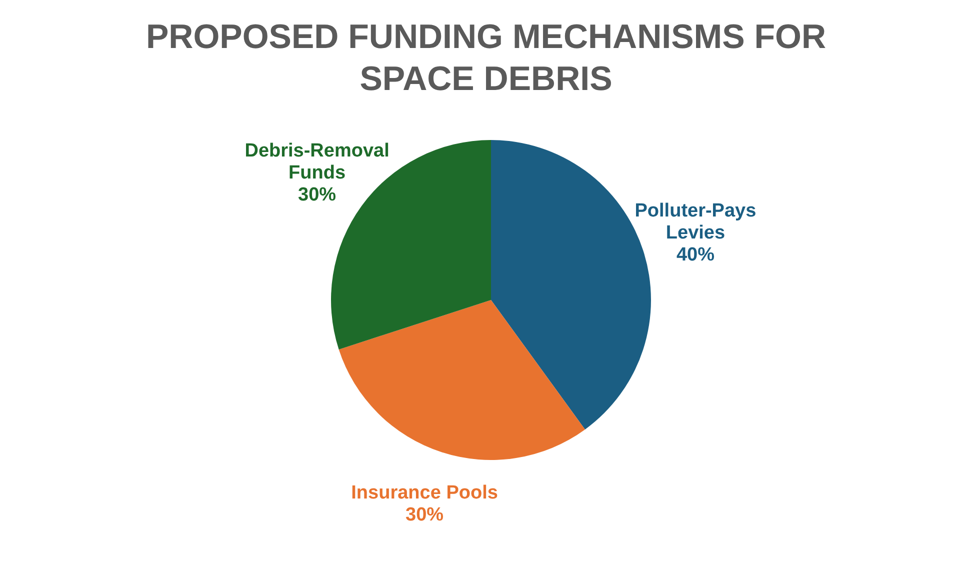 The height and width of the screenshot is (565, 972). I want to click on data-label: 40%, so click(695, 255).